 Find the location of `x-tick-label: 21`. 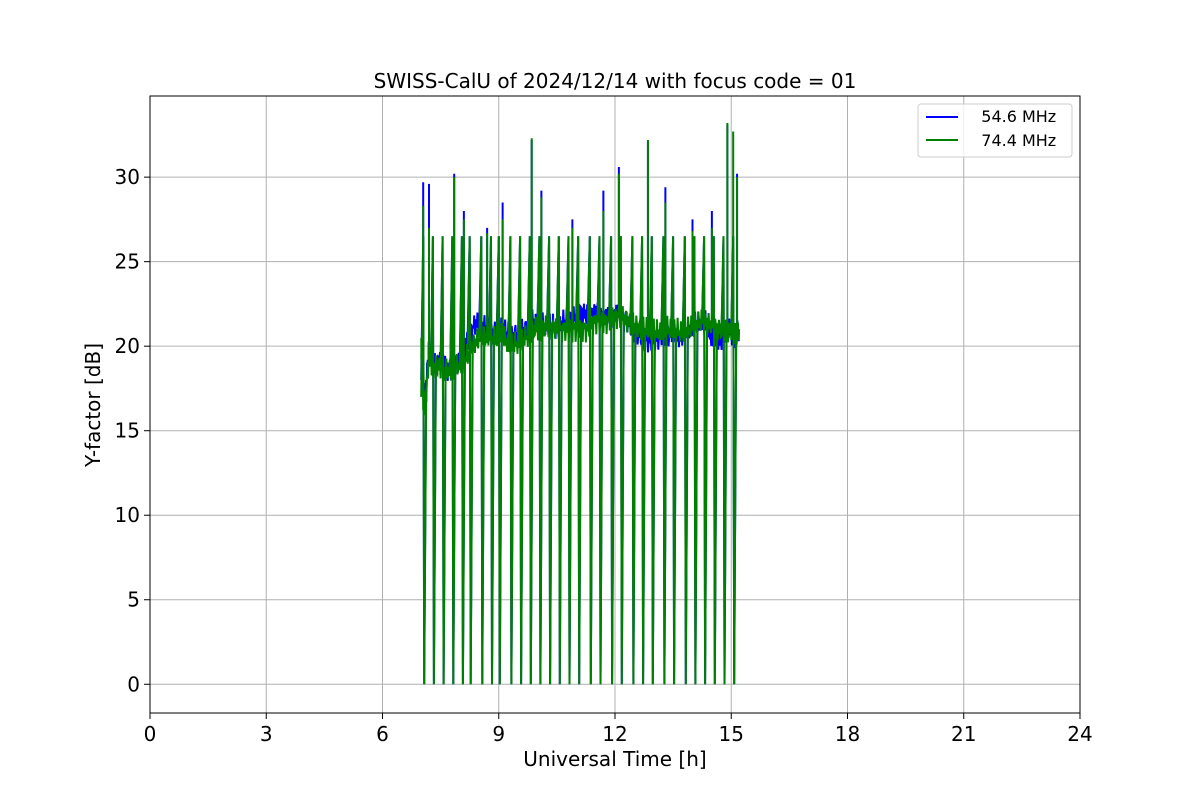

x-tick-label: 21 is located at coordinates (963, 734).